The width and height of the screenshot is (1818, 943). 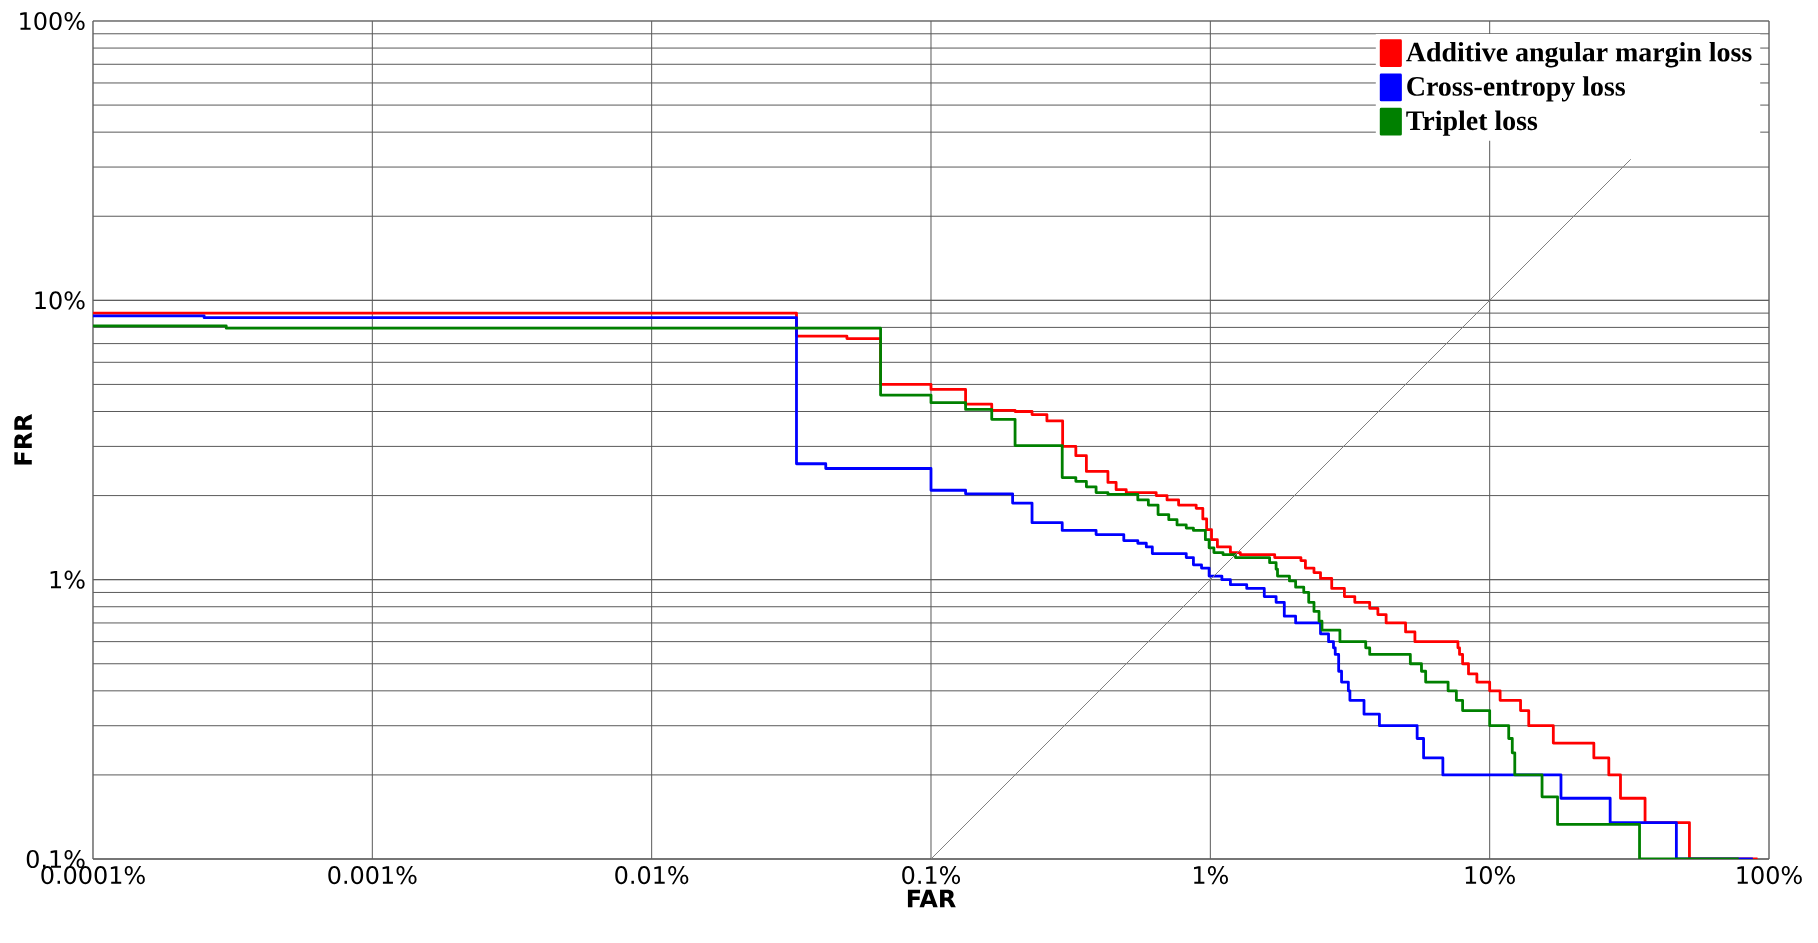 What do you see at coordinates (372, 875) in the screenshot?
I see `x-tick-label: 0.001%` at bounding box center [372, 875].